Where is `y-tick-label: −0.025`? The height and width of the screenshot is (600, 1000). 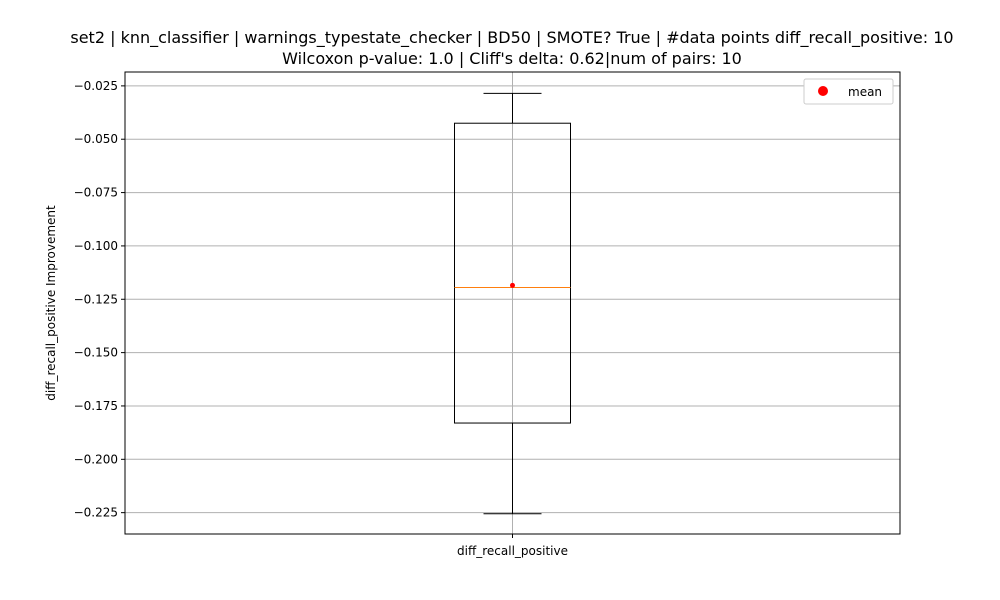 y-tick-label: −0.025 is located at coordinates (96, 86).